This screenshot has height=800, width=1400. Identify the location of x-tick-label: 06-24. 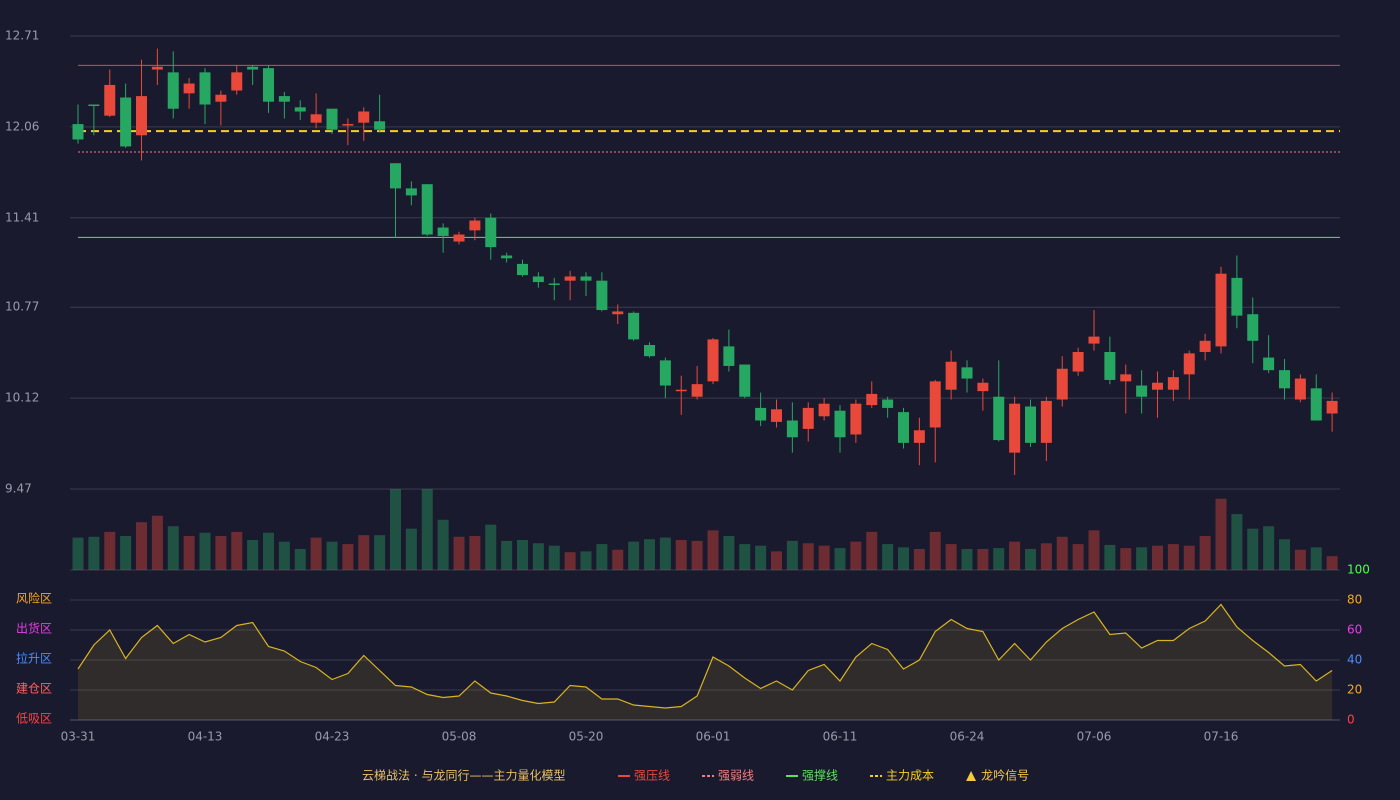
(967, 737).